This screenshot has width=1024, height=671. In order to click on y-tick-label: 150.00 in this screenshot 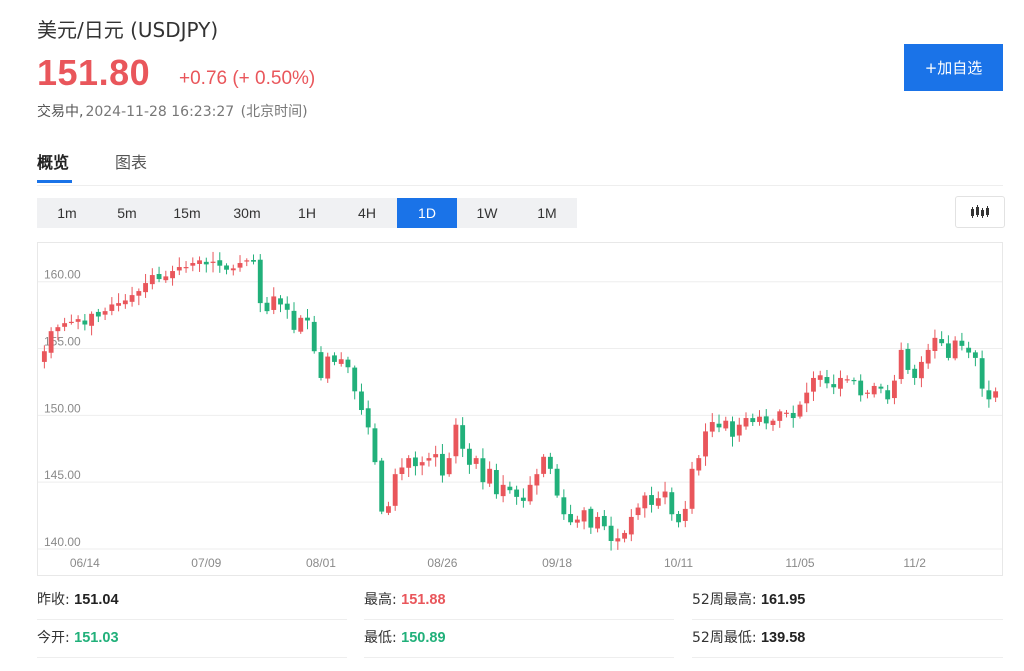, I will do `click(62, 408)`.